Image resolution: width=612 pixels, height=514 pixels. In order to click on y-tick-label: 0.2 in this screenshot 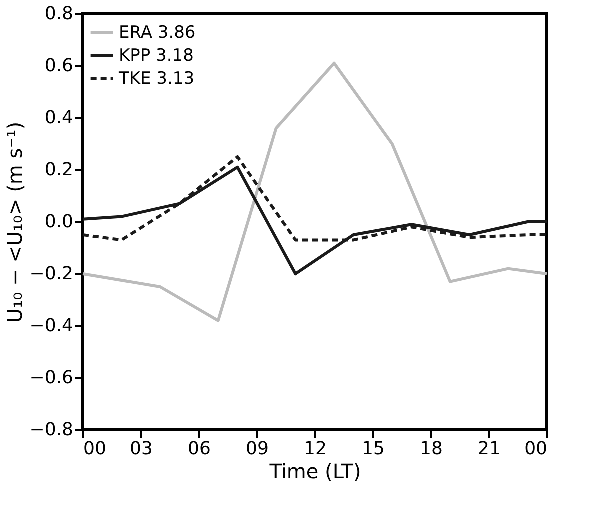, I will do `click(59, 170)`.